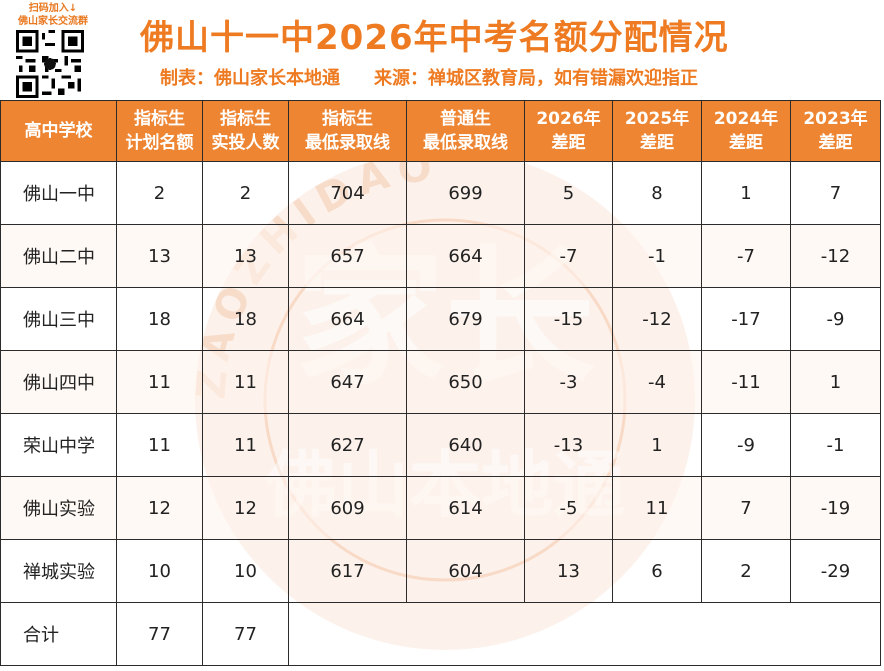  I want to click on column-header-line: 计划名额, so click(159, 143).